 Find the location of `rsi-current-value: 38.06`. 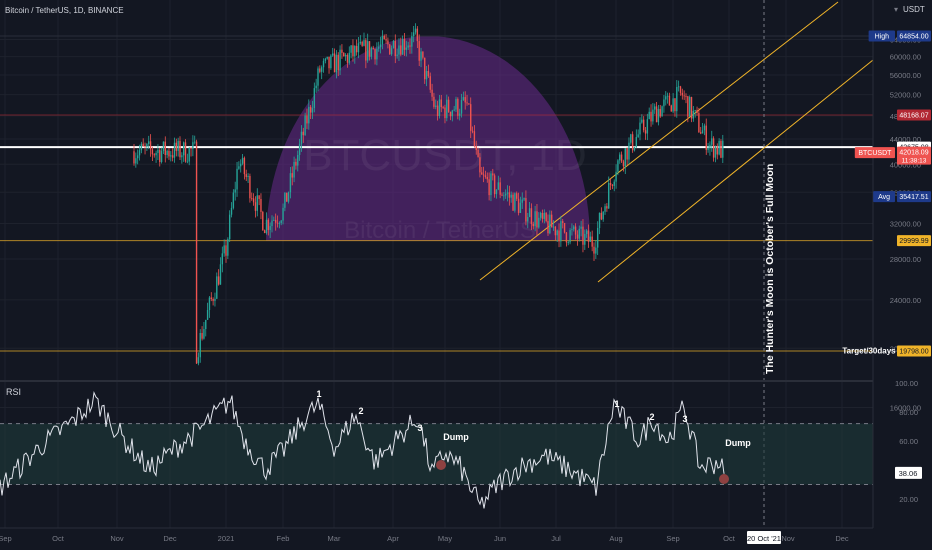

rsi-current-value: 38.06 is located at coordinates (908, 473).